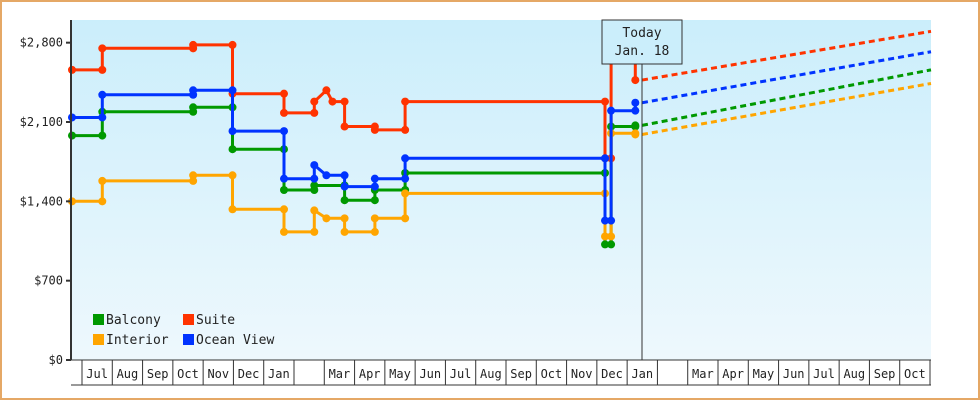  I want to click on today-marker: Today Jan. 18, so click(642, 189).